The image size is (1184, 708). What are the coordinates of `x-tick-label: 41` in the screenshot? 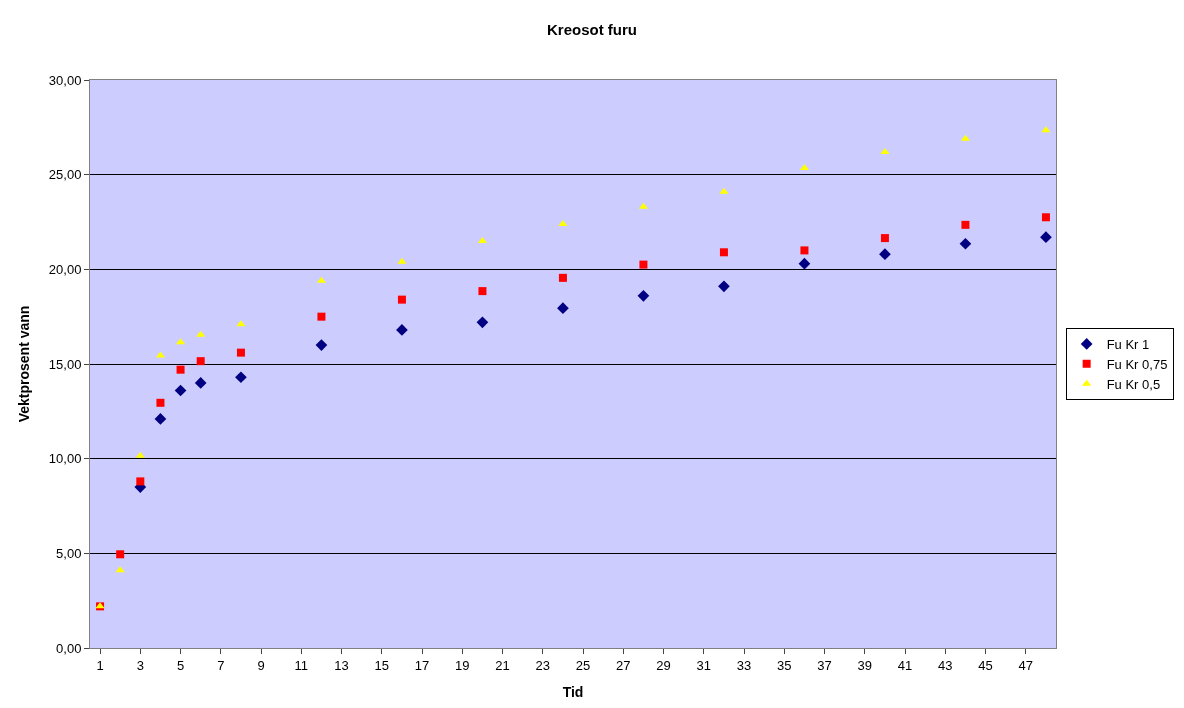 It's located at (905, 665).